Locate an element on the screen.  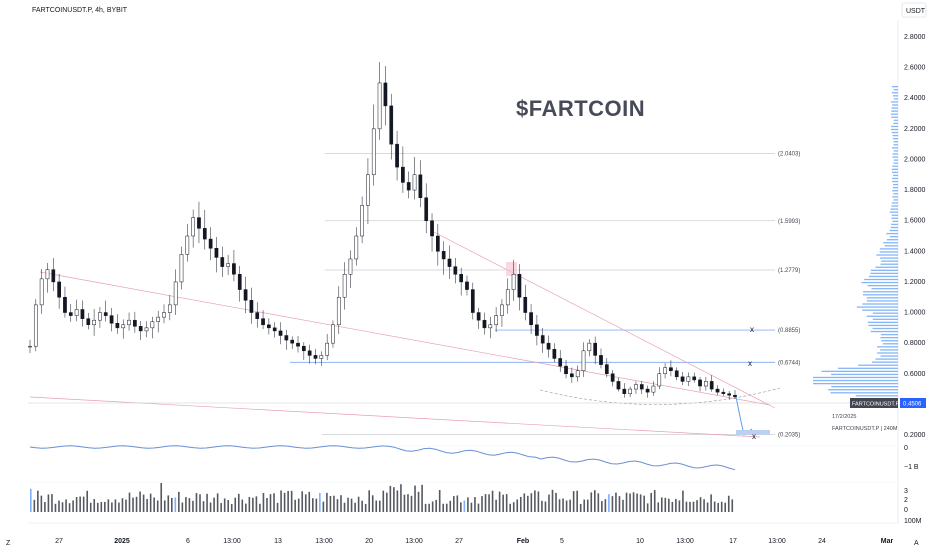
fib-label: (0.2035) is located at coordinates (789, 435).